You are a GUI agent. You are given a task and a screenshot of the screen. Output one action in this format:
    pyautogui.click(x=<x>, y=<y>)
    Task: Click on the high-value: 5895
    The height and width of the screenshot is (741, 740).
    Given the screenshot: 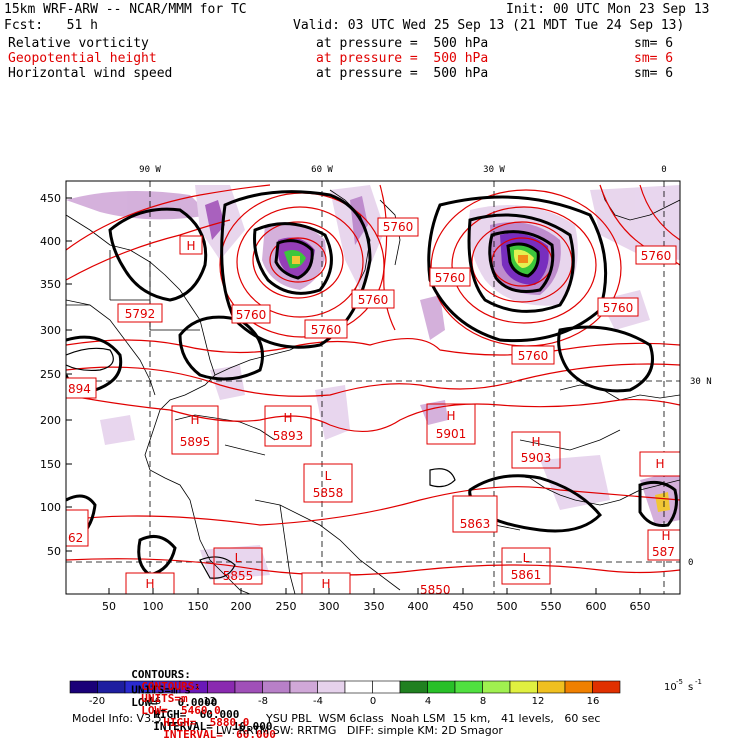 What is the action you would take?
    pyautogui.click(x=195, y=442)
    